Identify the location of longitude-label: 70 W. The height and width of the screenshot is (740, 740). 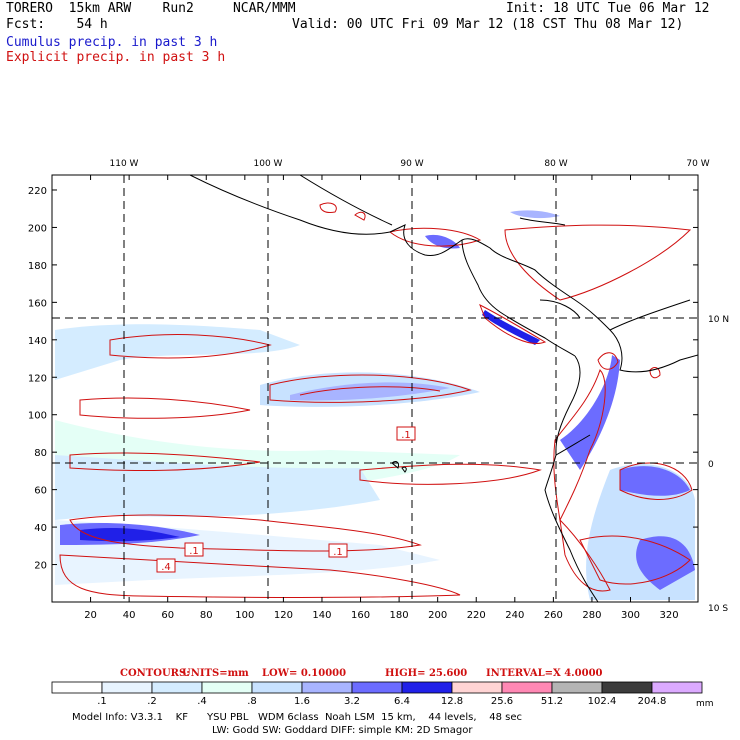
(697, 164).